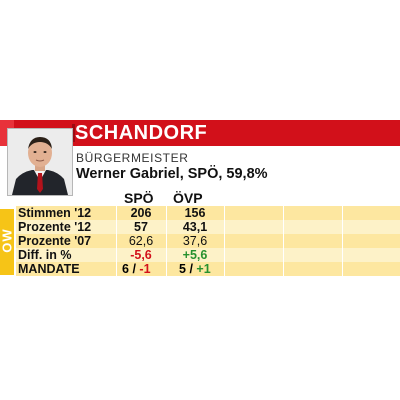  Describe the element at coordinates (141, 255) in the screenshot. I see `spoe-value: -5,6` at that location.